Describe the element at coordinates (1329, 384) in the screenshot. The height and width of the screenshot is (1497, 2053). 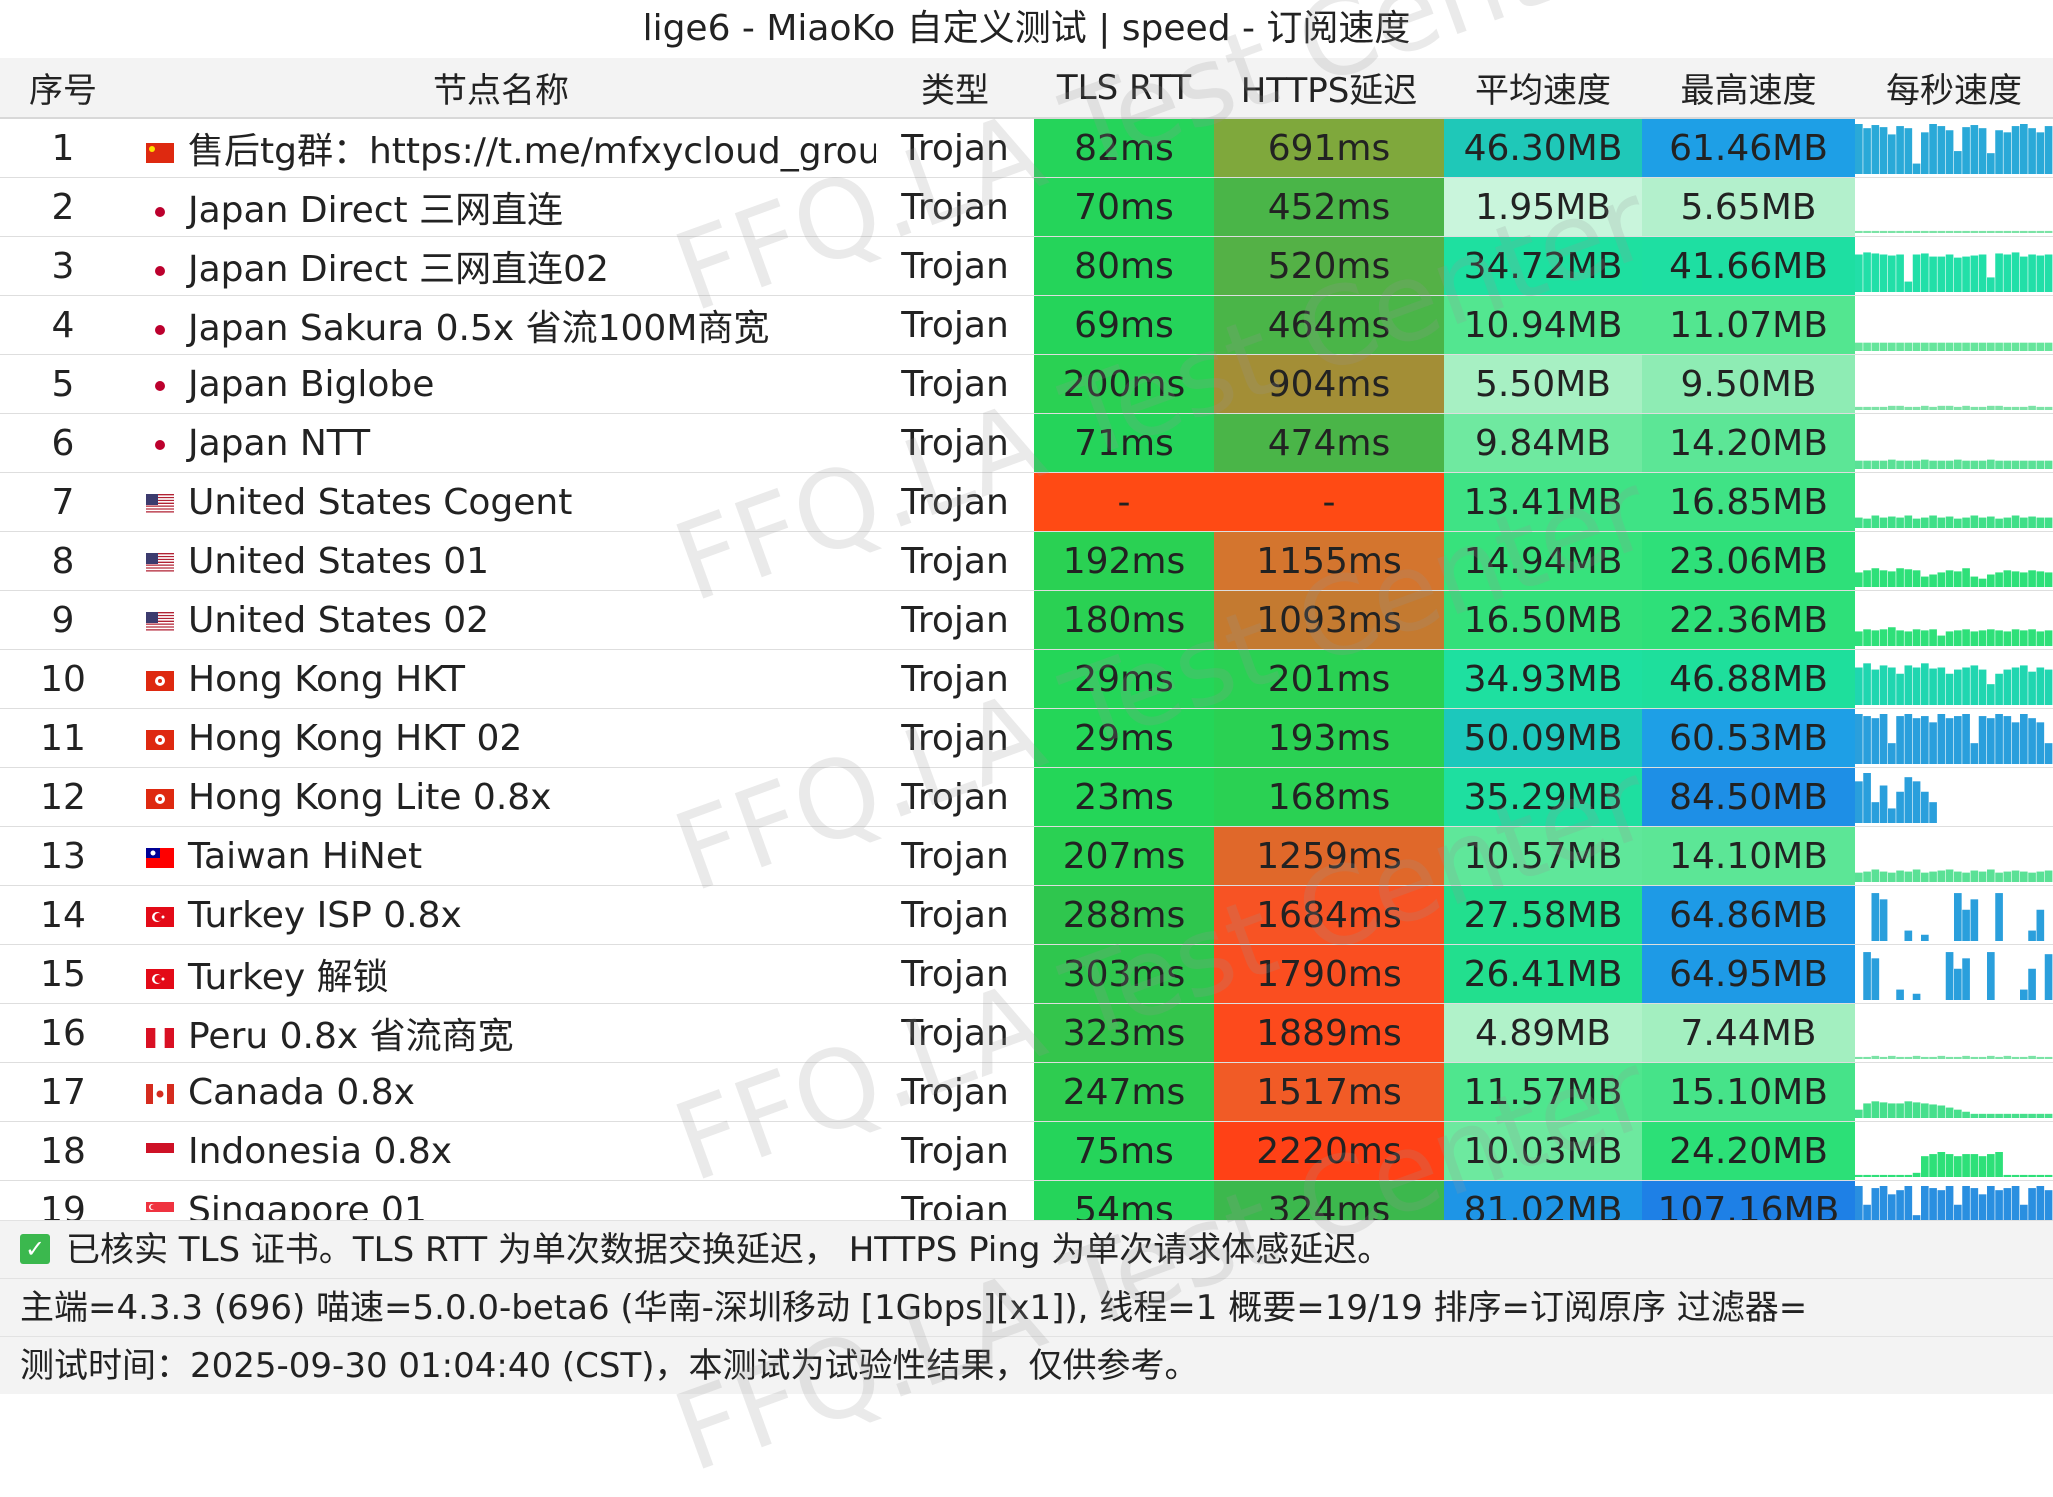
I see `cell-https-latency: 904ms` at that location.